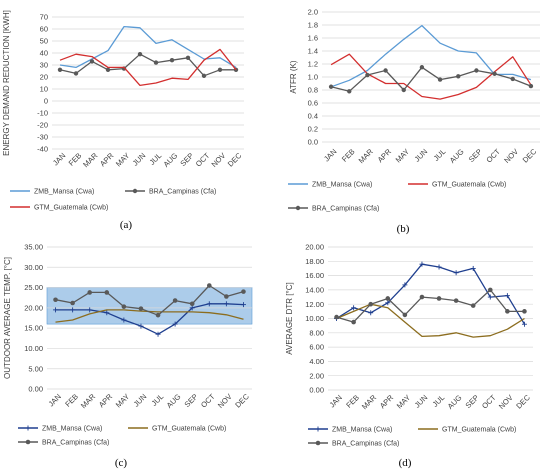  Describe the element at coordinates (455, 402) in the screenshot. I see `x-tick-label: AUG` at that location.